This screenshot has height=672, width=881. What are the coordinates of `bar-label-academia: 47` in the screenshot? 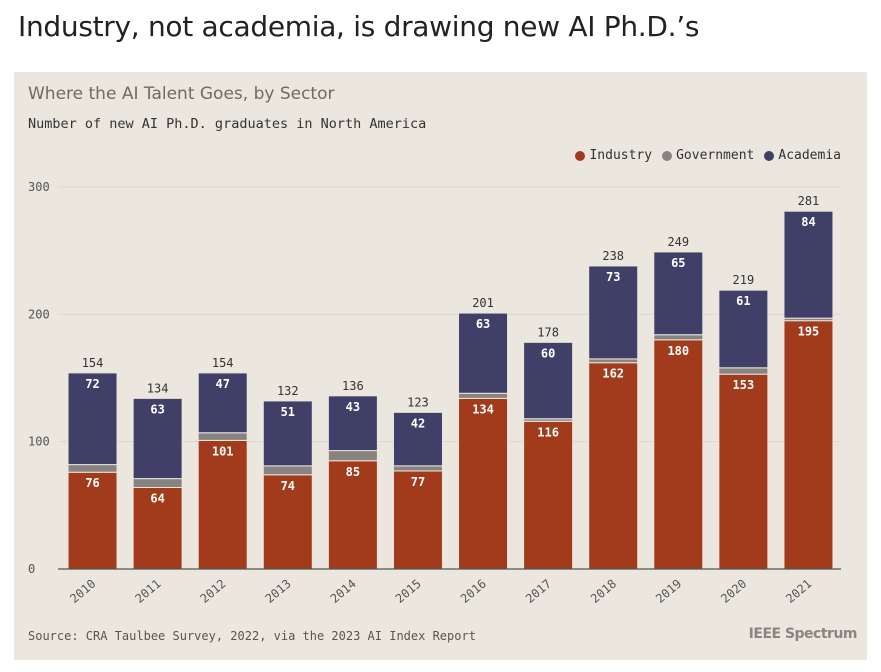 It's located at (222, 384).